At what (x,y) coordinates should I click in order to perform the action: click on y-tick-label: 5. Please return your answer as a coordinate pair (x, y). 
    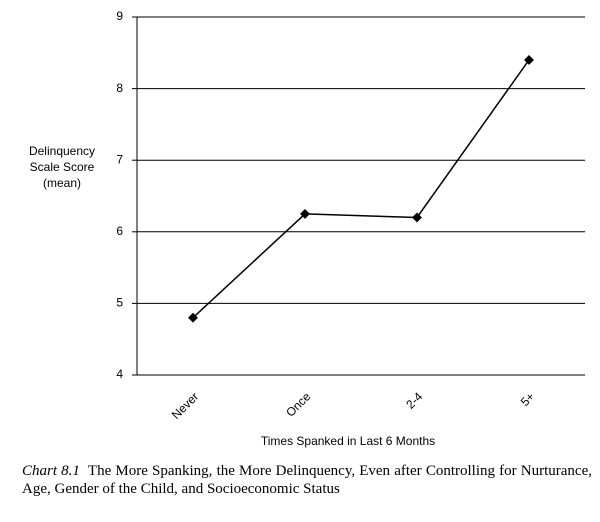
    Looking at the image, I should click on (119, 303).